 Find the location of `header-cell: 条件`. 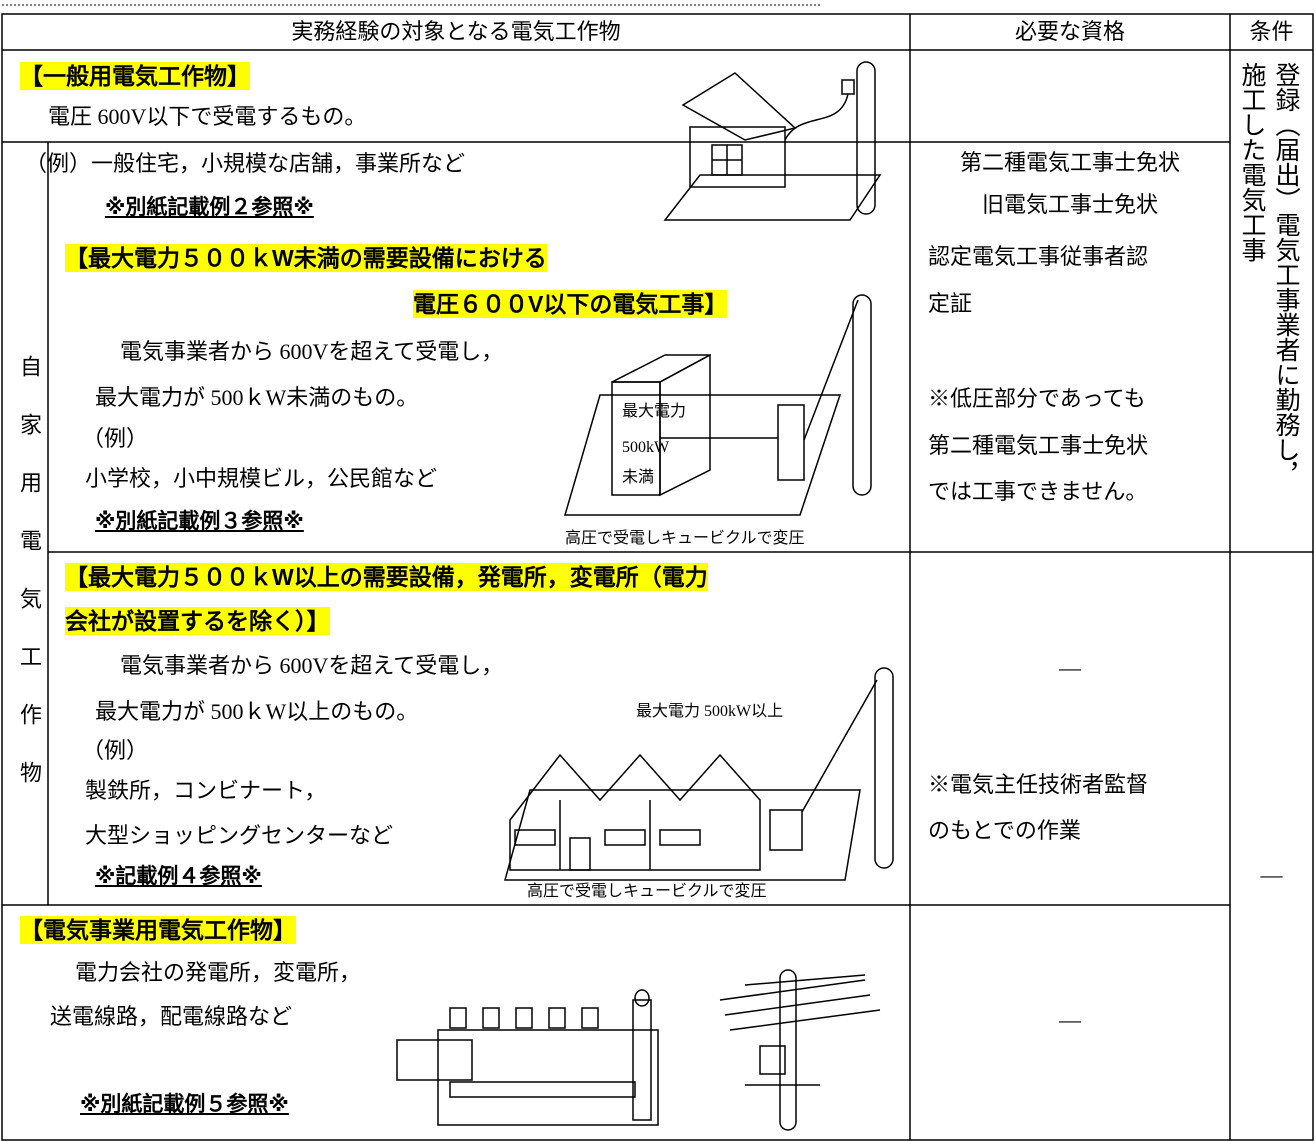

header-cell: 条件 is located at coordinates (1271, 31).